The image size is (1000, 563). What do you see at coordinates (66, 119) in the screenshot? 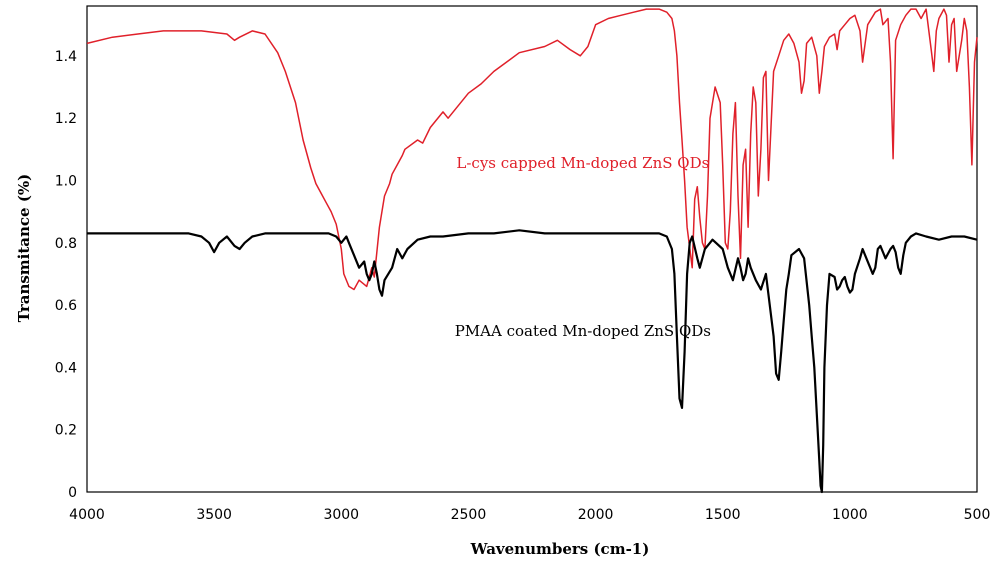
I see `y-tick-label: 1.2` at bounding box center [66, 119].